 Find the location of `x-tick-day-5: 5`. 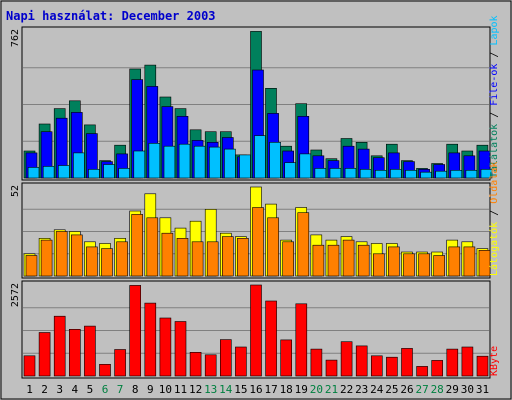

x-tick-day-5: 5 is located at coordinates (90, 389).